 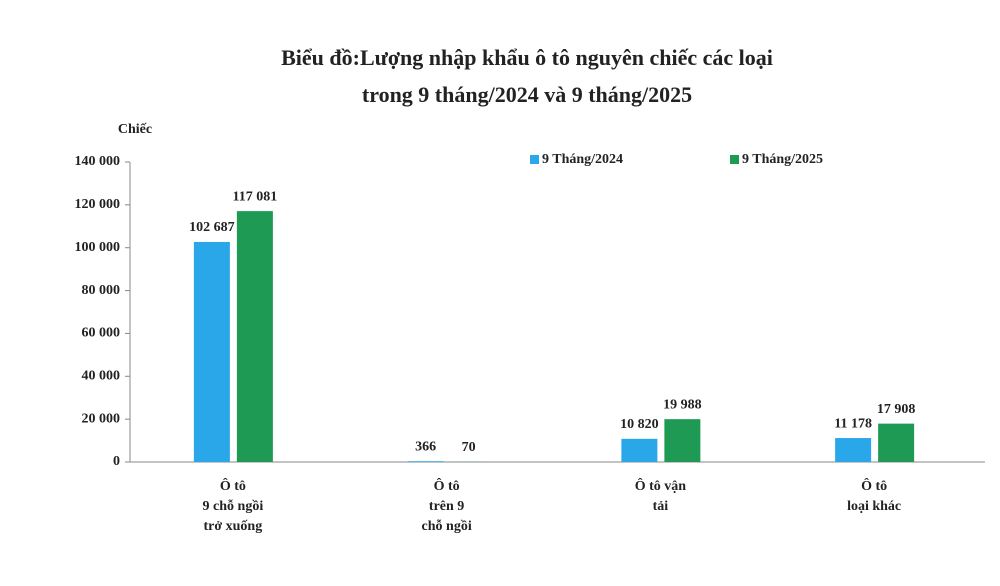 What do you see at coordinates (233, 506) in the screenshot?
I see `x-tick-label: 9 chỗ ngồi` at bounding box center [233, 506].